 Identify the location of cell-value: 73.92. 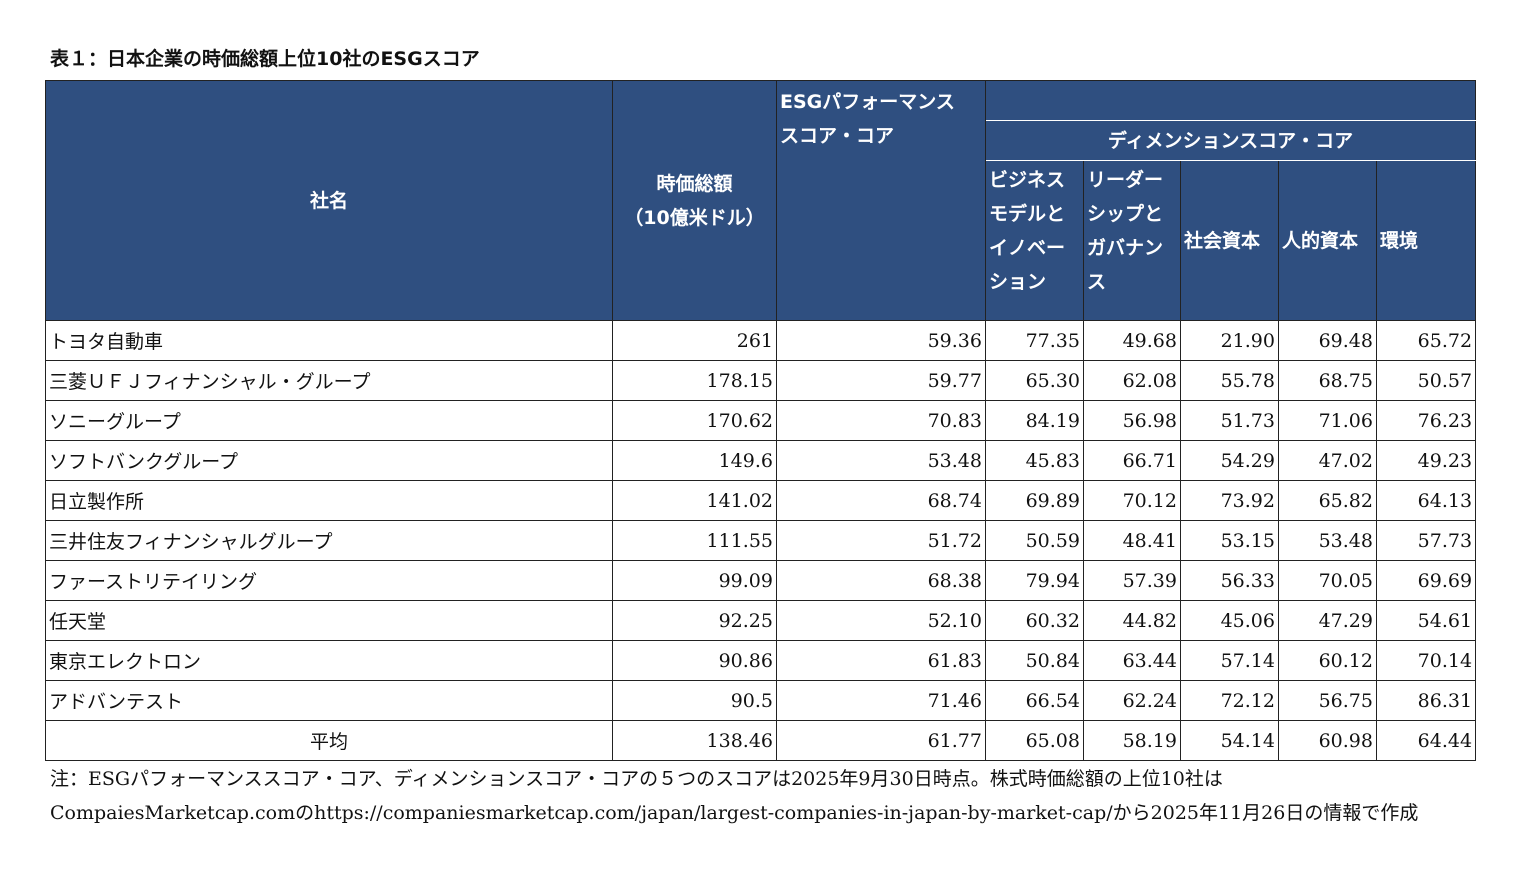
(1229, 500).